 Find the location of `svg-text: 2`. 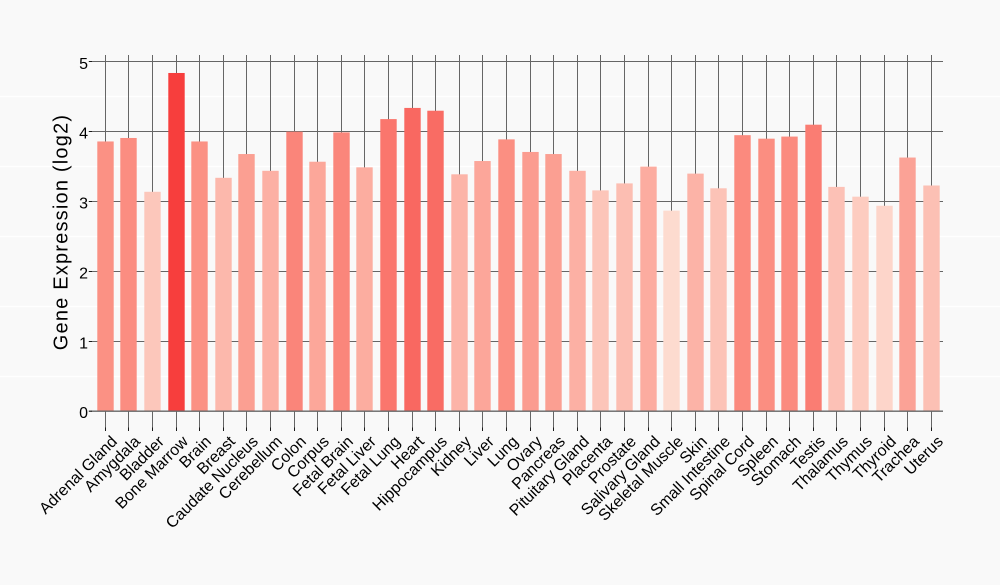

svg-text: 2 is located at coordinates (83, 273).